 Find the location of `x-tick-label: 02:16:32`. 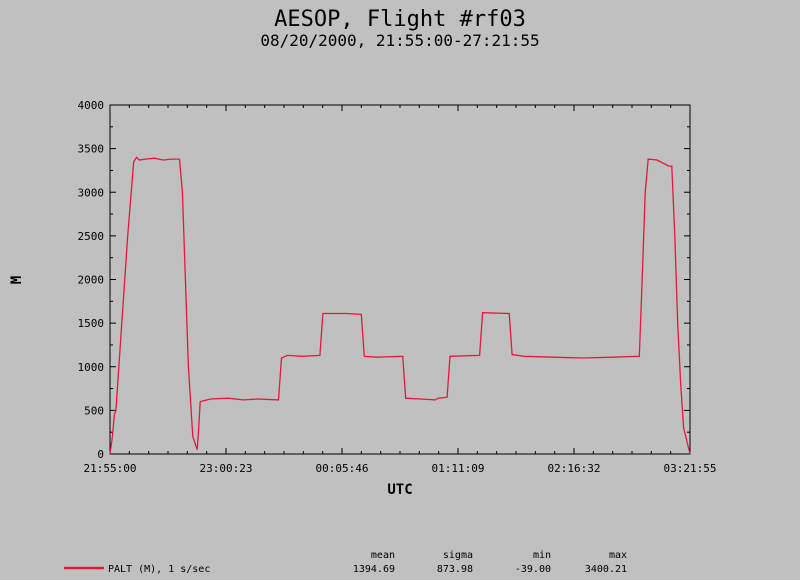

x-tick-label: 02:16:32 is located at coordinates (574, 468).